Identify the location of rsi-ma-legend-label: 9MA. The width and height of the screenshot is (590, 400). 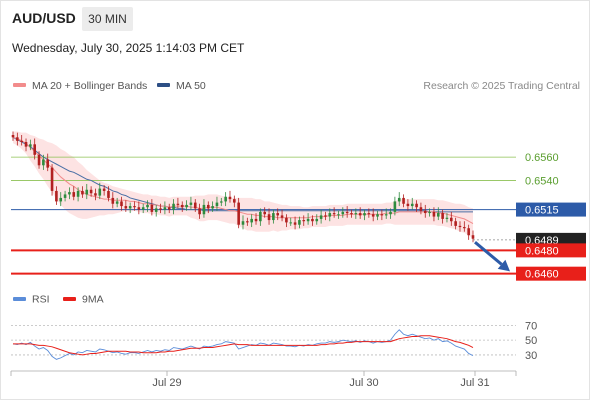
(93, 300).